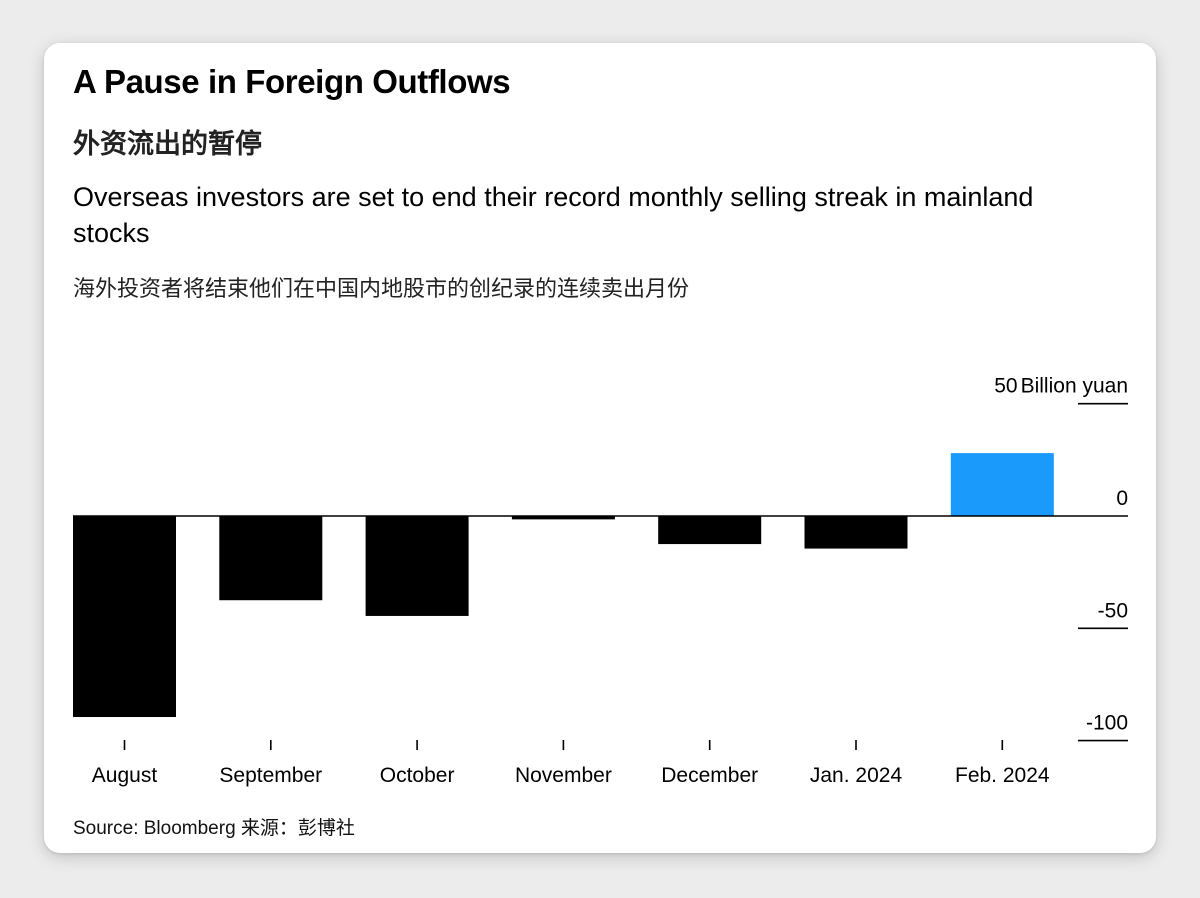 The width and height of the screenshot is (1200, 898). Describe the element at coordinates (563, 518) in the screenshot. I see `bar-november` at that location.